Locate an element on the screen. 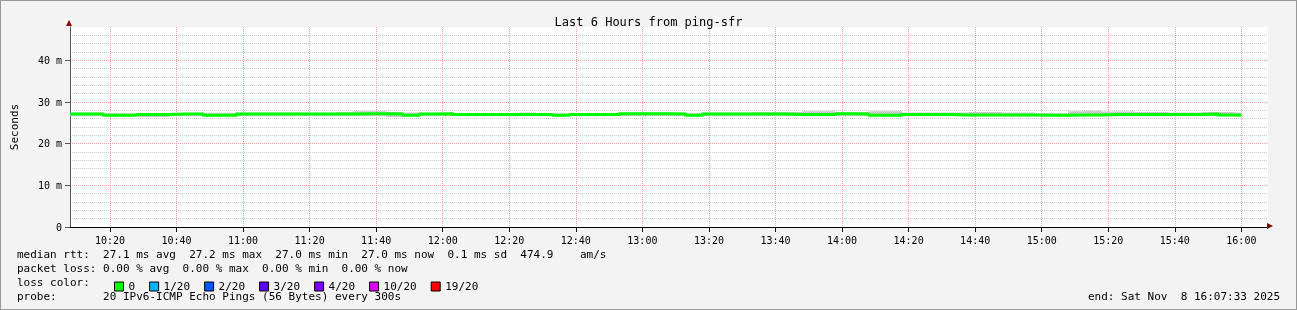  text: probe: 20 IPv6-ICMP Echo Pings (56 Bytes) every 300s is located at coordinates (209, 296).